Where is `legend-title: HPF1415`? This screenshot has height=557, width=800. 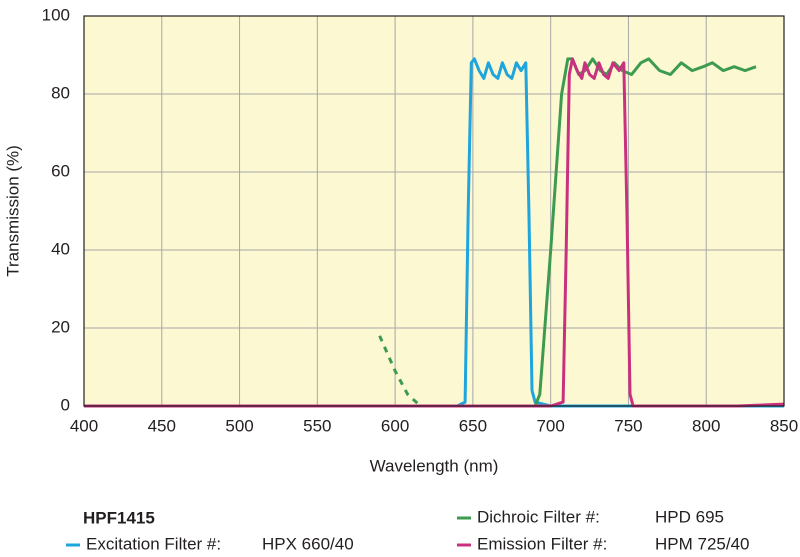
legend-title: HPF1415 is located at coordinates (119, 517).